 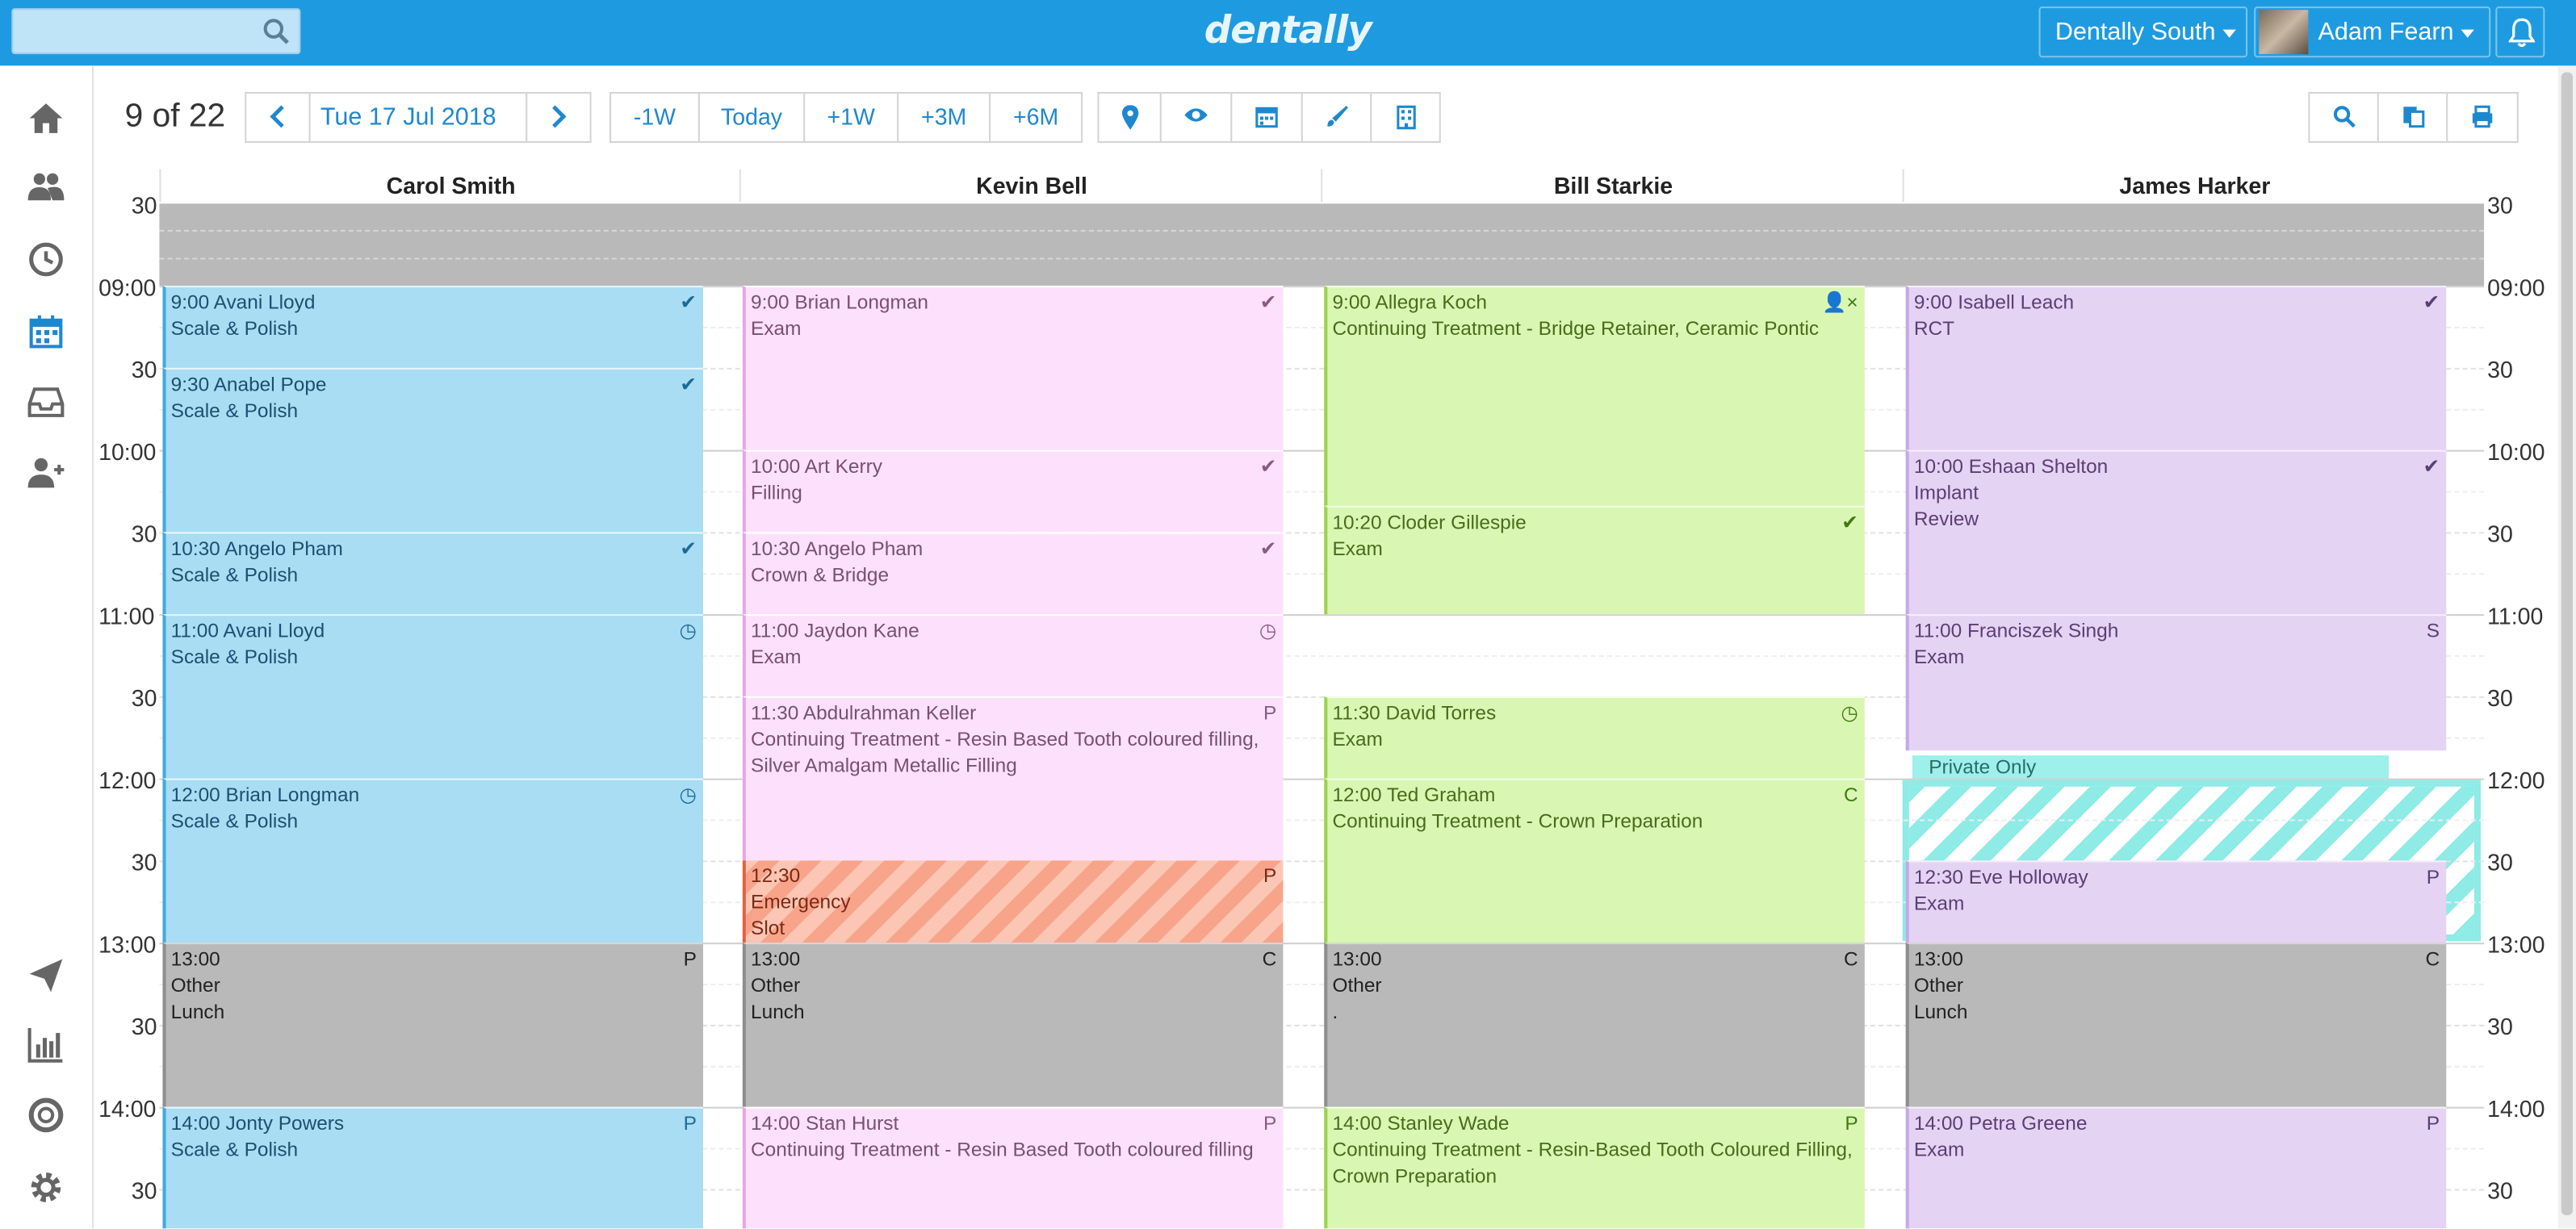 I want to click on minus-1-week-button: -1W, so click(x=654, y=117).